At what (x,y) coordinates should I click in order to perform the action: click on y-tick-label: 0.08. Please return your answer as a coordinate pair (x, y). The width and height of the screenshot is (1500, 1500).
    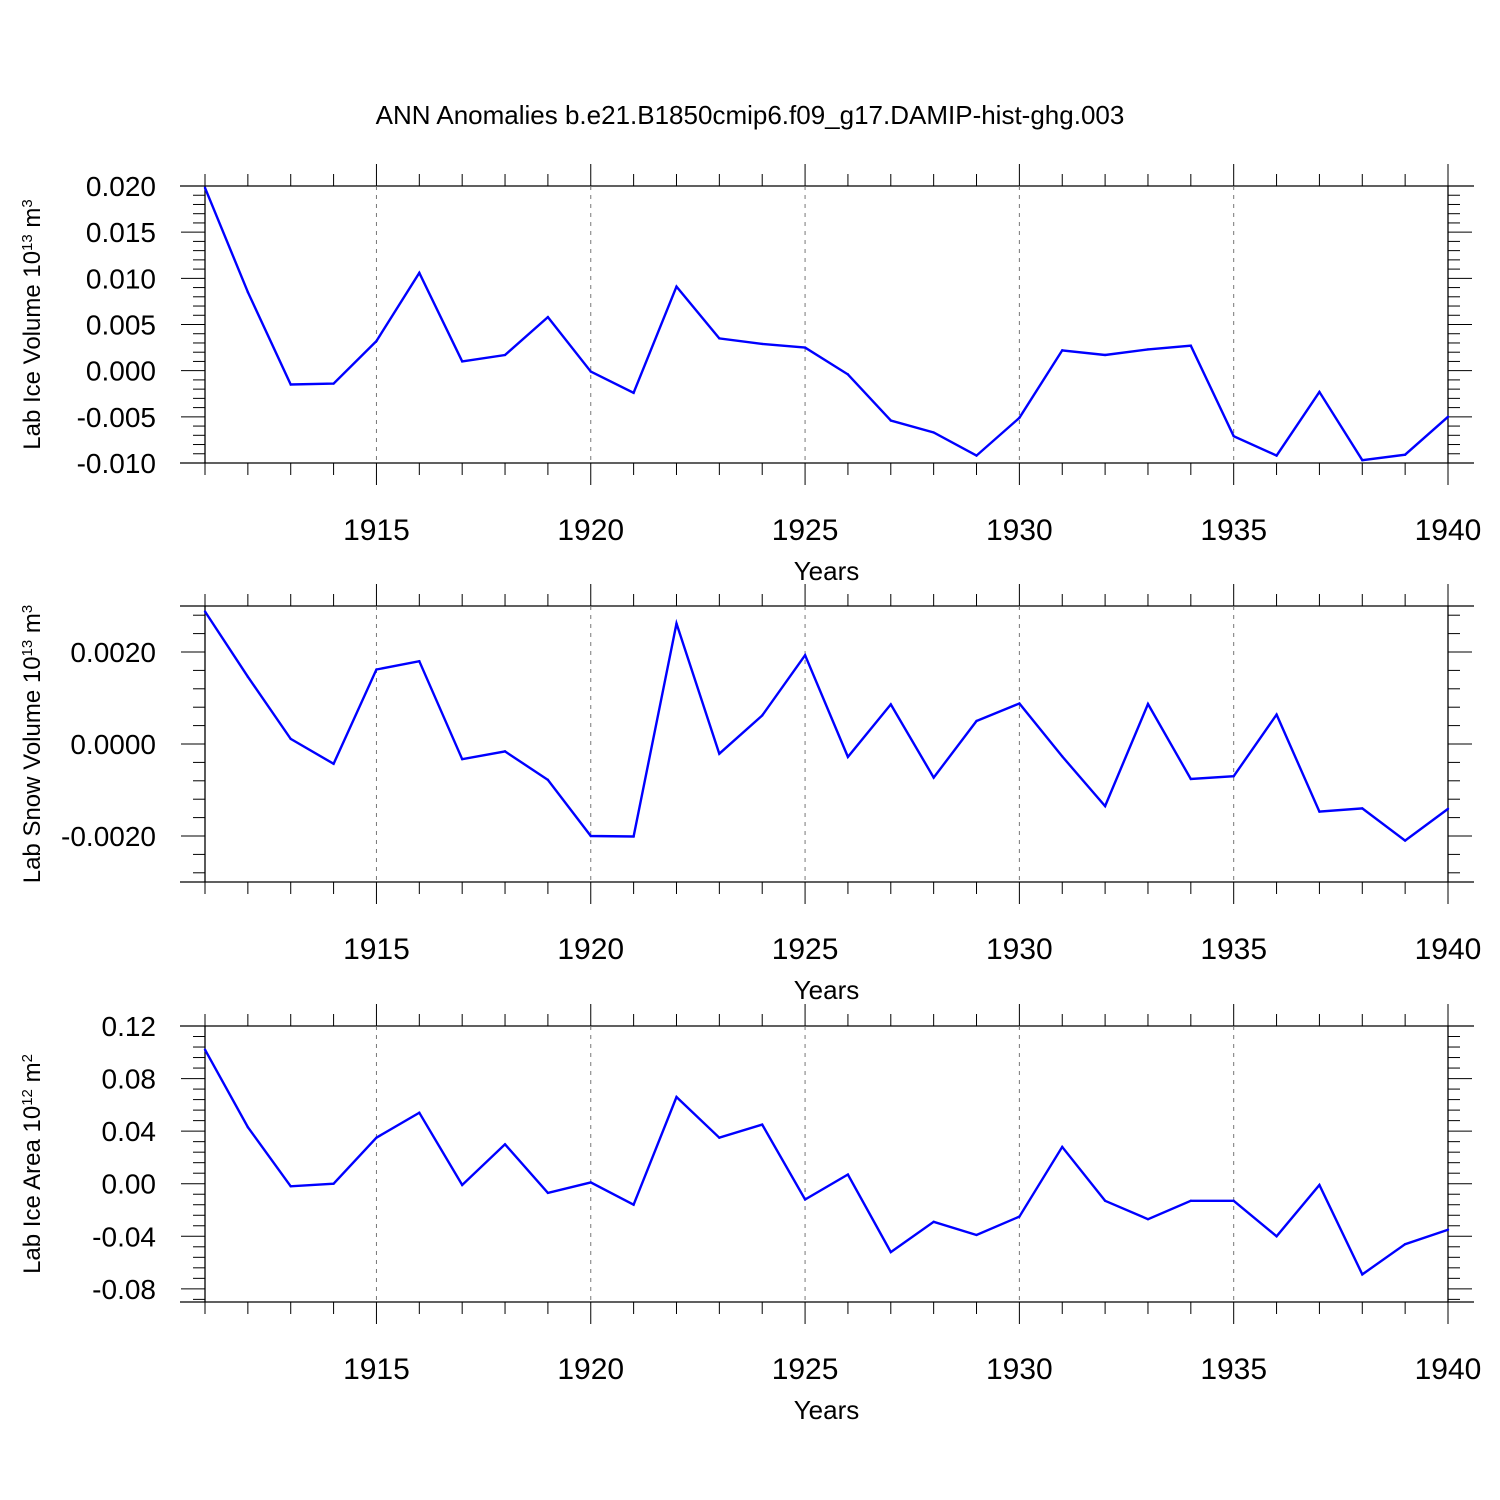
    Looking at the image, I should click on (129, 1079).